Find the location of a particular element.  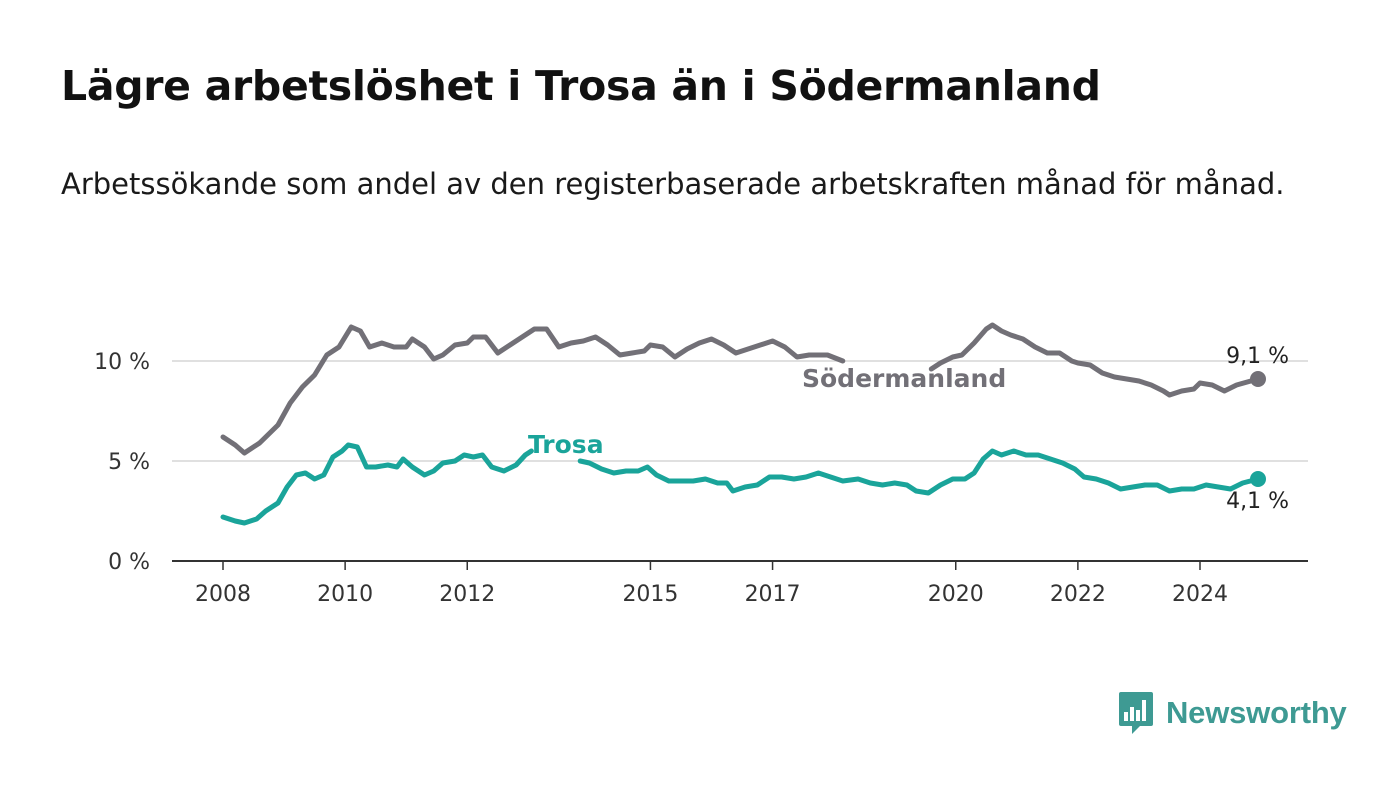

x-axis-ticks: 2008 2010 2012 2015 2017 2020 2022 2024 is located at coordinates (711, 584).